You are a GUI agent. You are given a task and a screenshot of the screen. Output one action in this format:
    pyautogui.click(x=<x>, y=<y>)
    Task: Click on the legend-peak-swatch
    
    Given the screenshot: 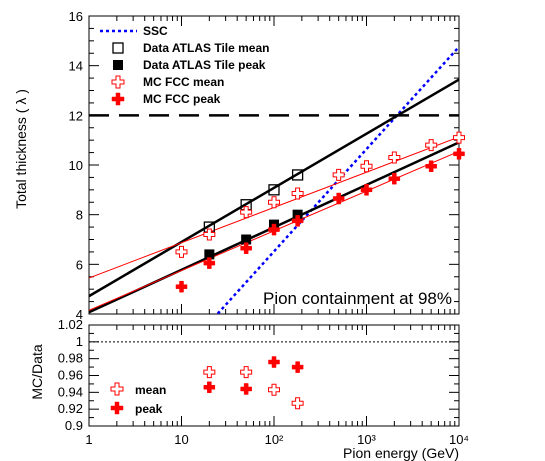 What is the action you would take?
    pyautogui.click(x=117, y=408)
    